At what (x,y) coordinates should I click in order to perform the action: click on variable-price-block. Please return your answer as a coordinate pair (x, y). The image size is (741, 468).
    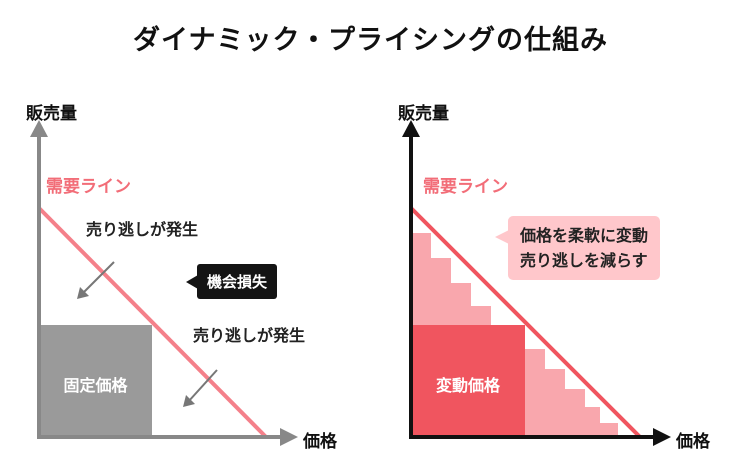
    Looking at the image, I should click on (468, 381).